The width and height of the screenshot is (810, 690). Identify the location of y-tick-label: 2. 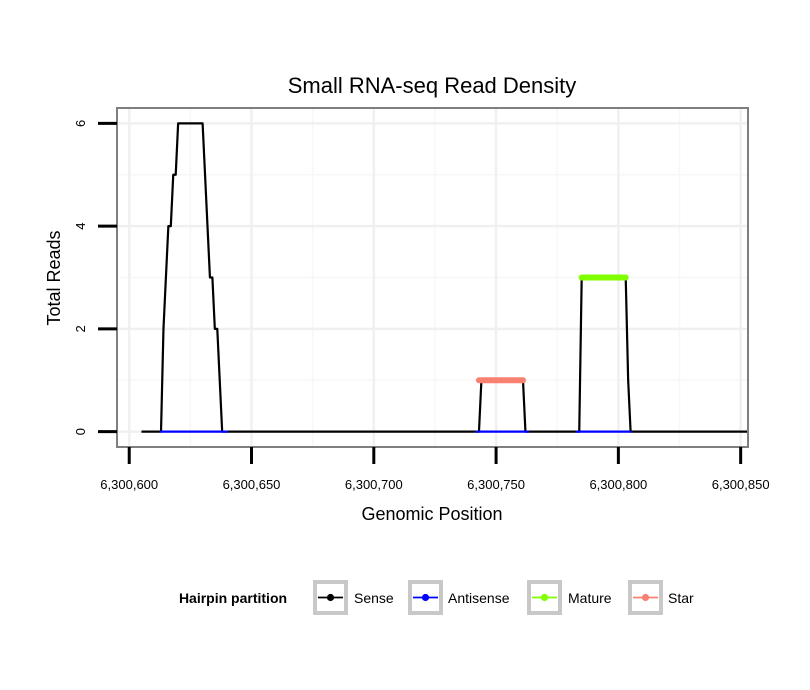
(80, 328).